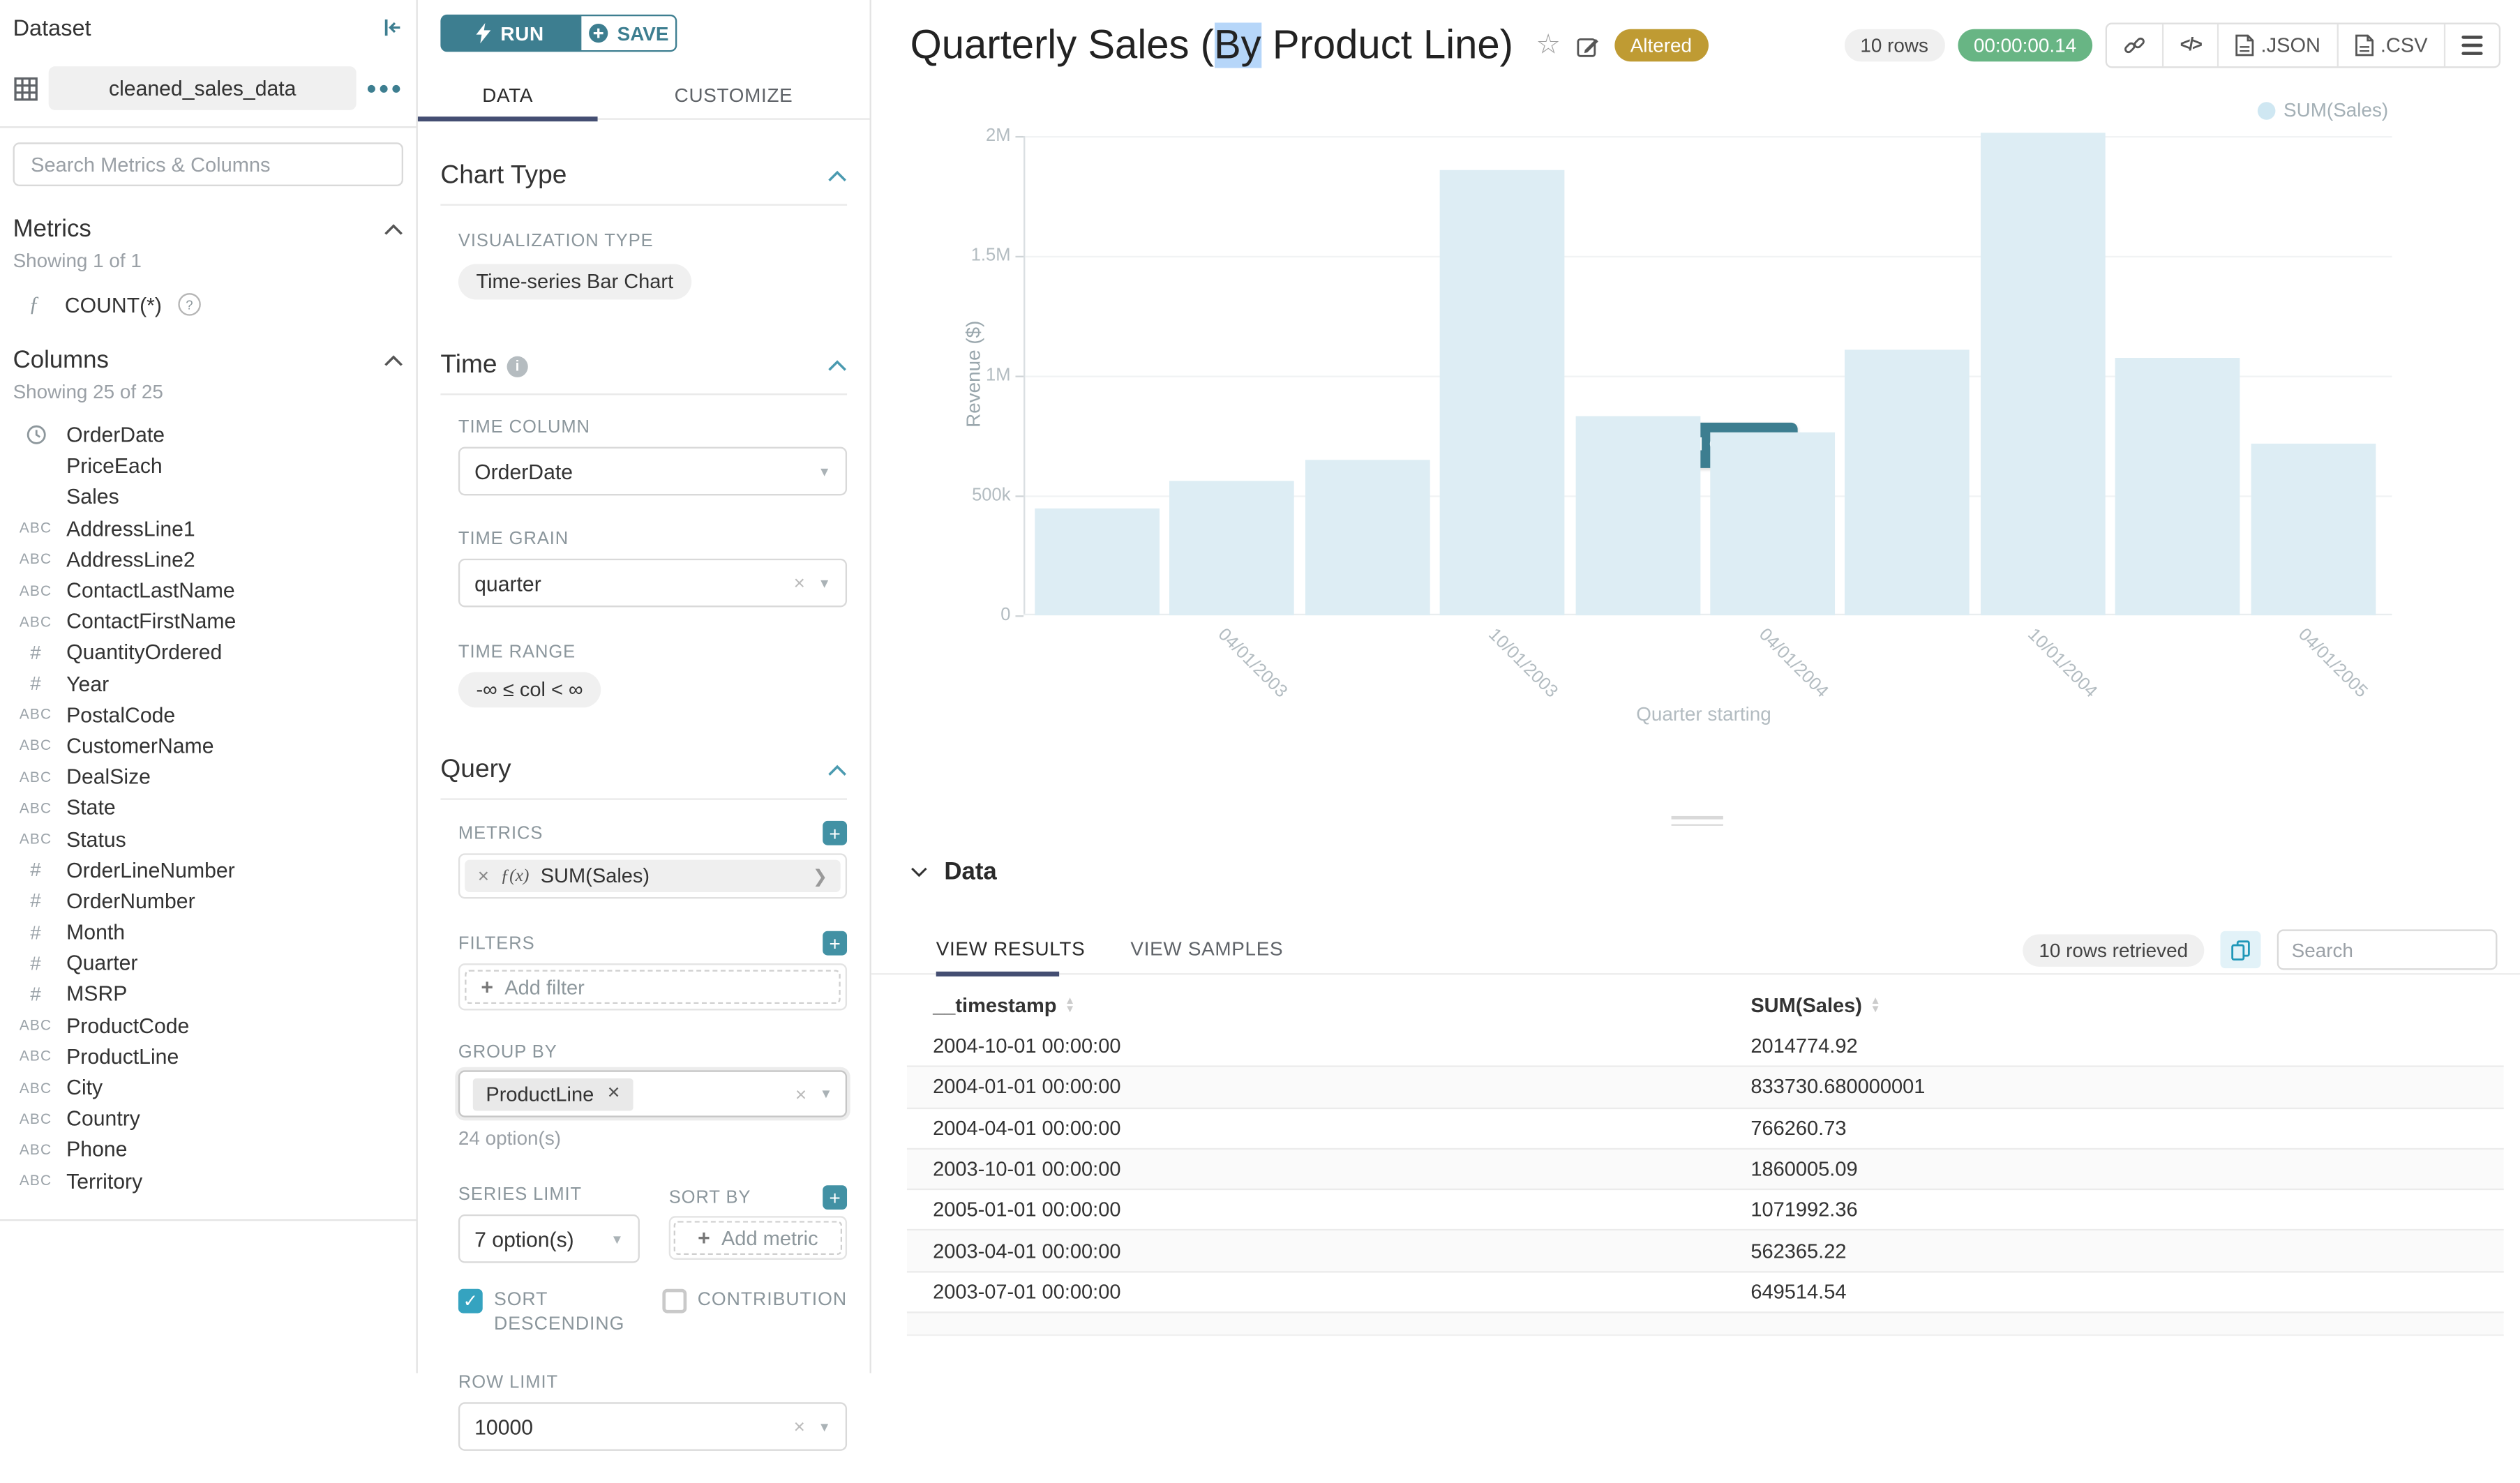 Image resolution: width=2520 pixels, height=1483 pixels. What do you see at coordinates (653, 1426) in the screenshot?
I see `row-limit-select: 10000 × ▼` at bounding box center [653, 1426].